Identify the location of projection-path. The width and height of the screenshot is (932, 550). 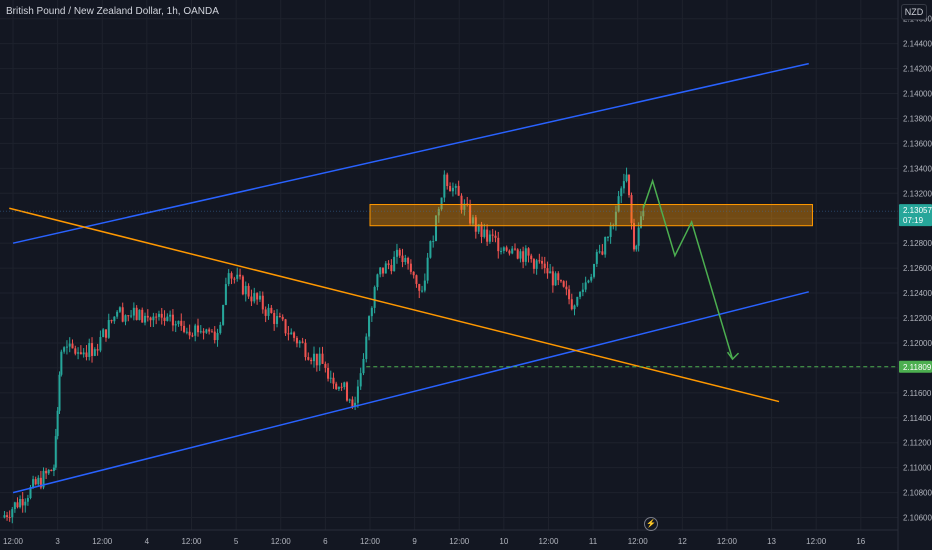
(688, 269).